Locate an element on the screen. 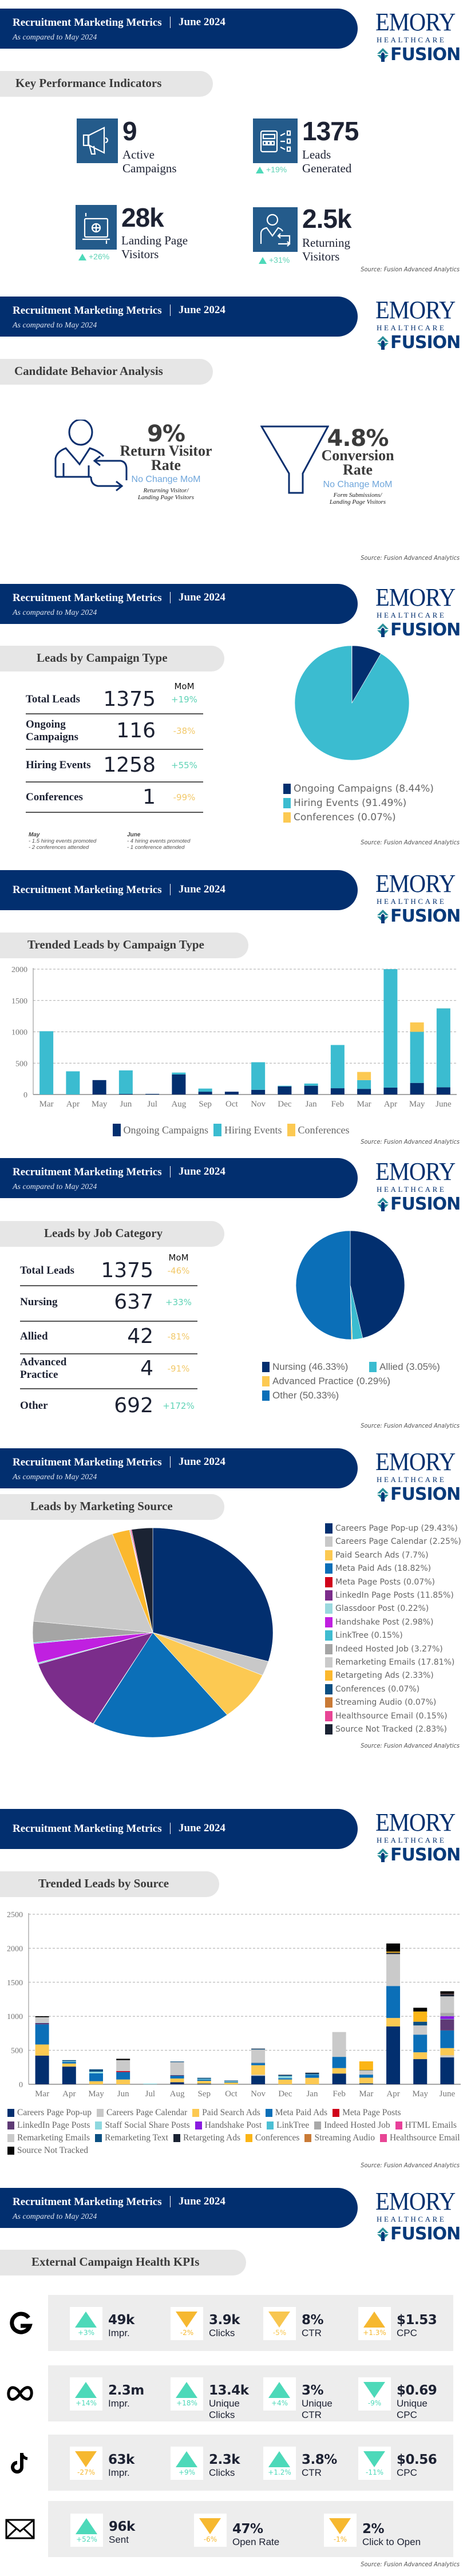 The height and width of the screenshot is (2576, 467). bar-segment-meta-page-posts is located at coordinates (123, 2071).